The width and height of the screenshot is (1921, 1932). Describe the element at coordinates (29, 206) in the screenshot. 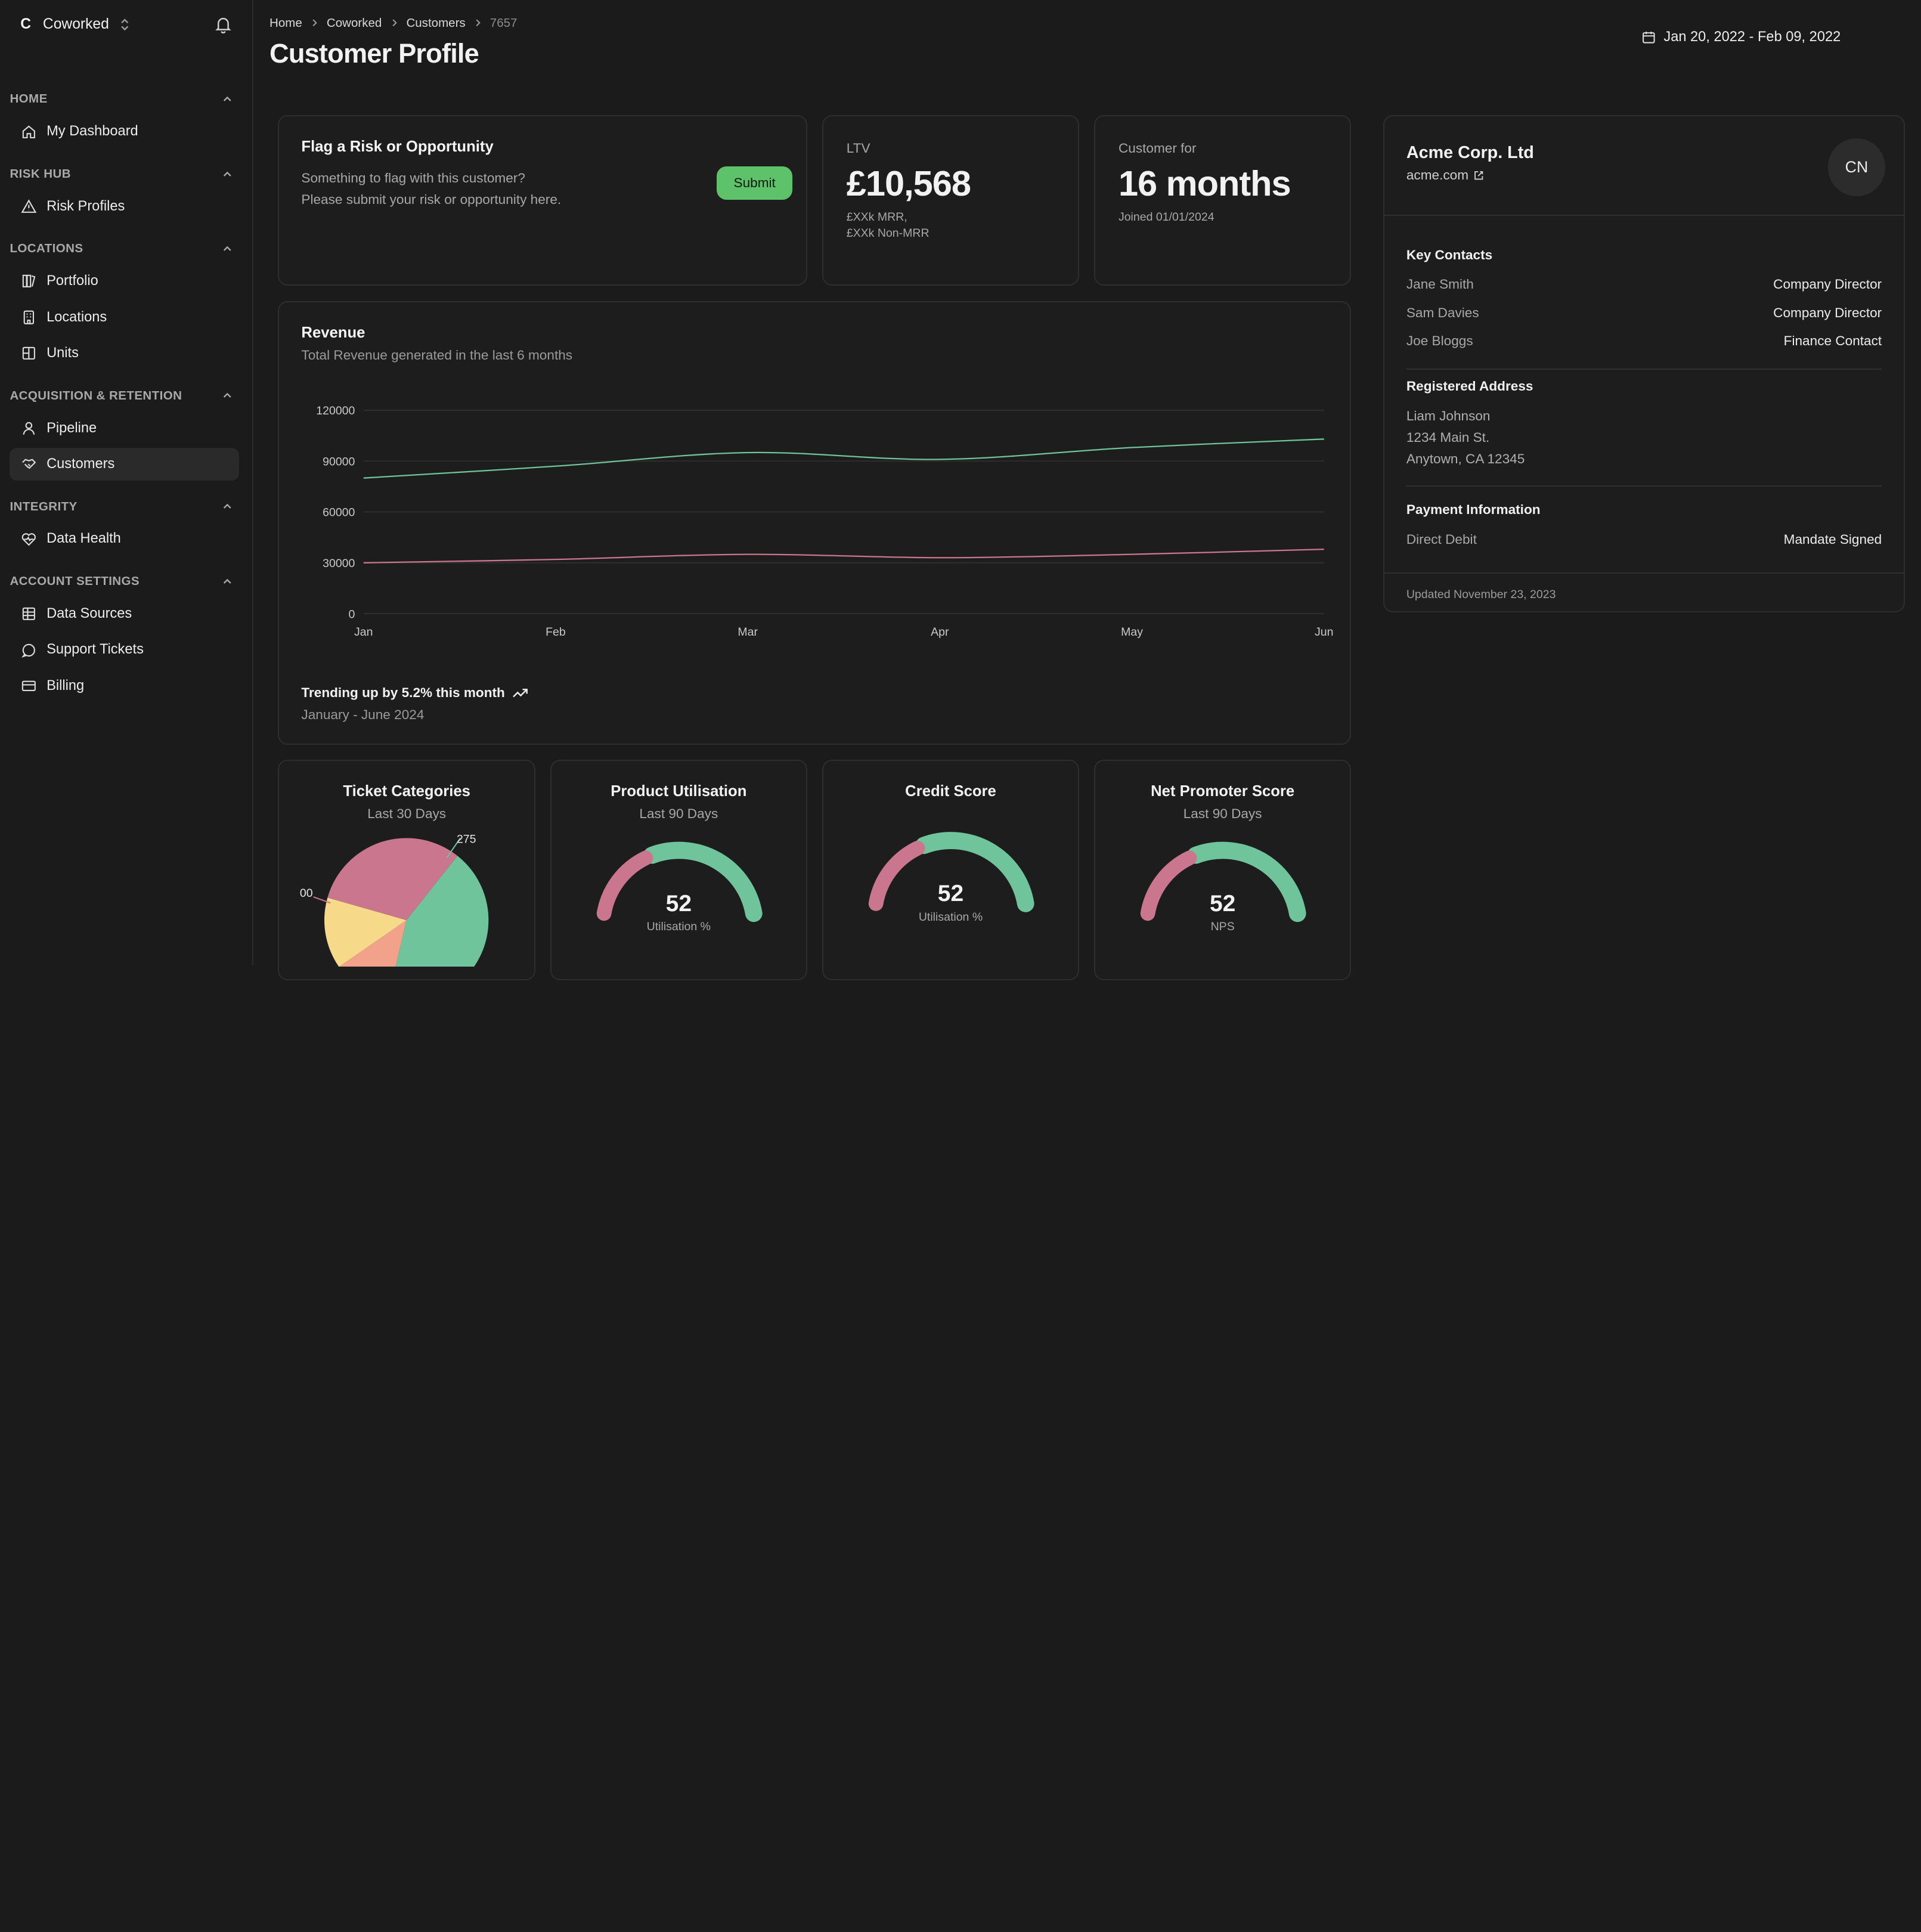

I see `warning-triangle-icon` at that location.